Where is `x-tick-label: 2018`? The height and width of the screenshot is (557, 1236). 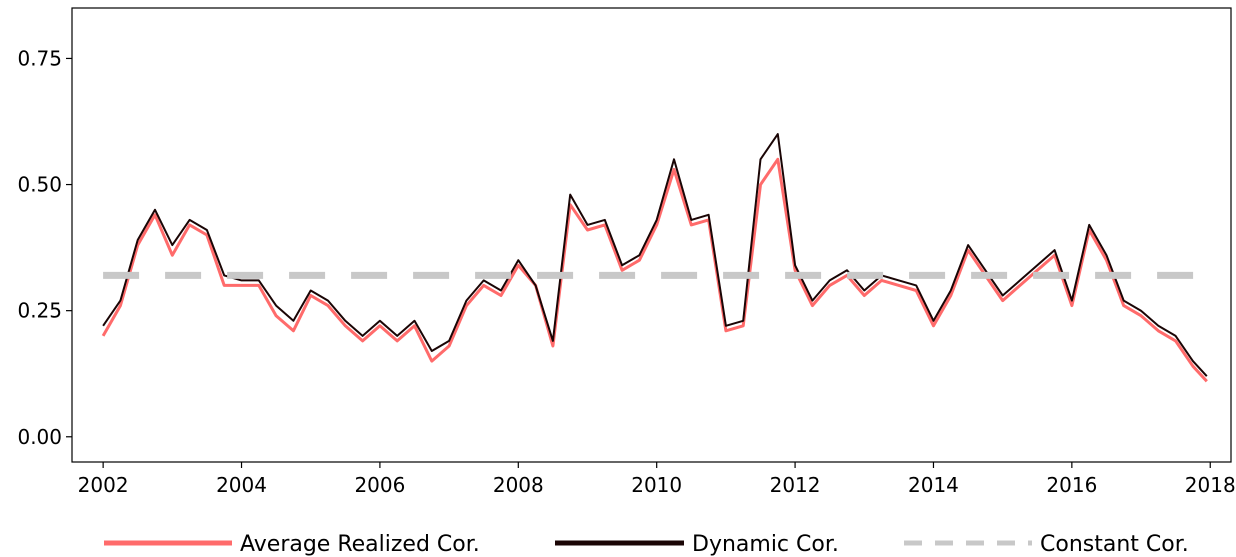
x-tick-label: 2018 is located at coordinates (1210, 485).